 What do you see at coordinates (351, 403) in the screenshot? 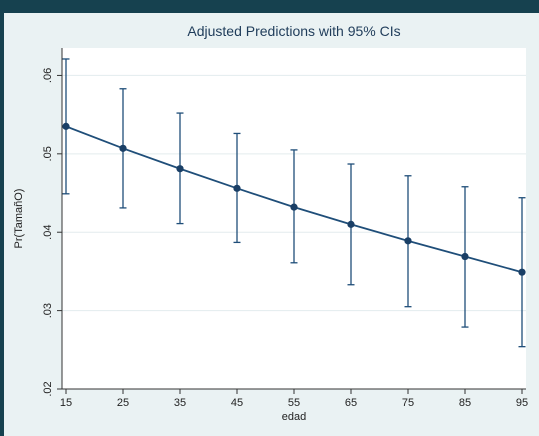
I see `x-tick-label: 65` at bounding box center [351, 403].